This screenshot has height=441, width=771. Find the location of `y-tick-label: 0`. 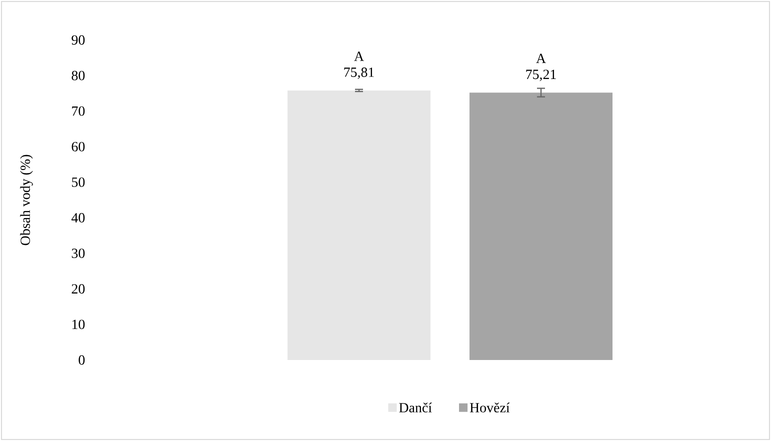

y-tick-label: 0 is located at coordinates (81, 360).